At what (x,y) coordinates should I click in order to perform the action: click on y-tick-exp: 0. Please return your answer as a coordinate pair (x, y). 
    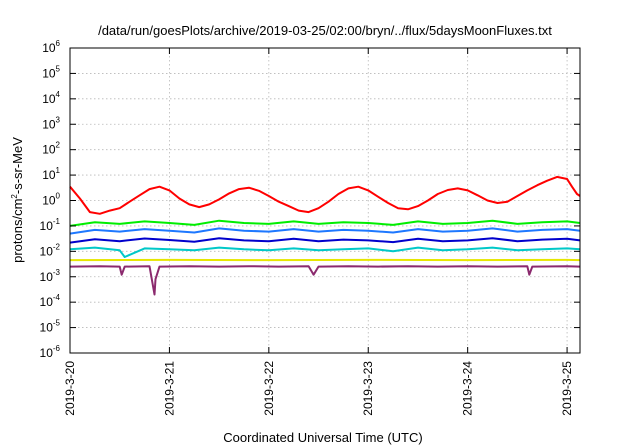
    Looking at the image, I should click on (58, 196).